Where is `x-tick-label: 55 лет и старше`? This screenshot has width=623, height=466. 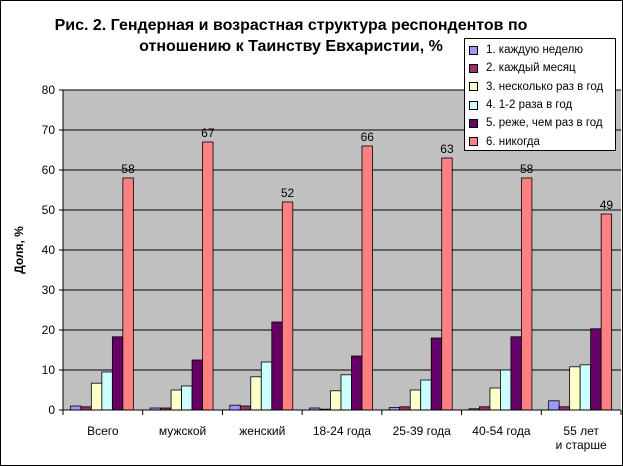 x-tick-label: 55 лет и старше is located at coordinates (581, 438).